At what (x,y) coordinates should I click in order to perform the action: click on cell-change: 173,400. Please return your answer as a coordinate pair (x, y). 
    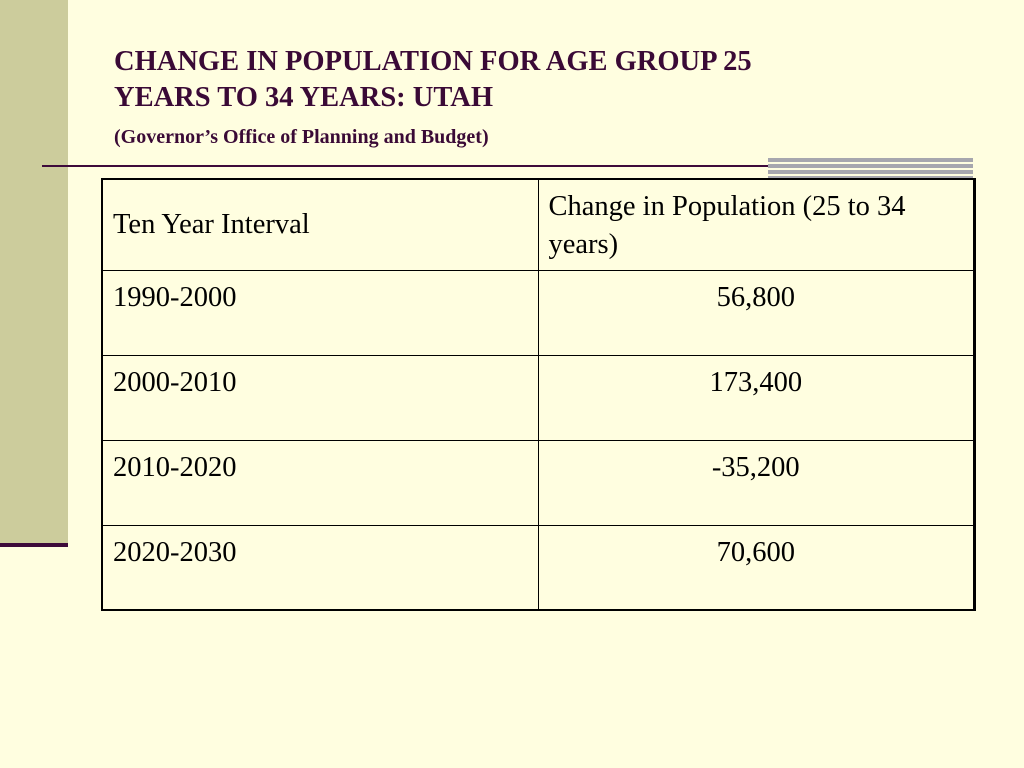
    Looking at the image, I should click on (755, 398).